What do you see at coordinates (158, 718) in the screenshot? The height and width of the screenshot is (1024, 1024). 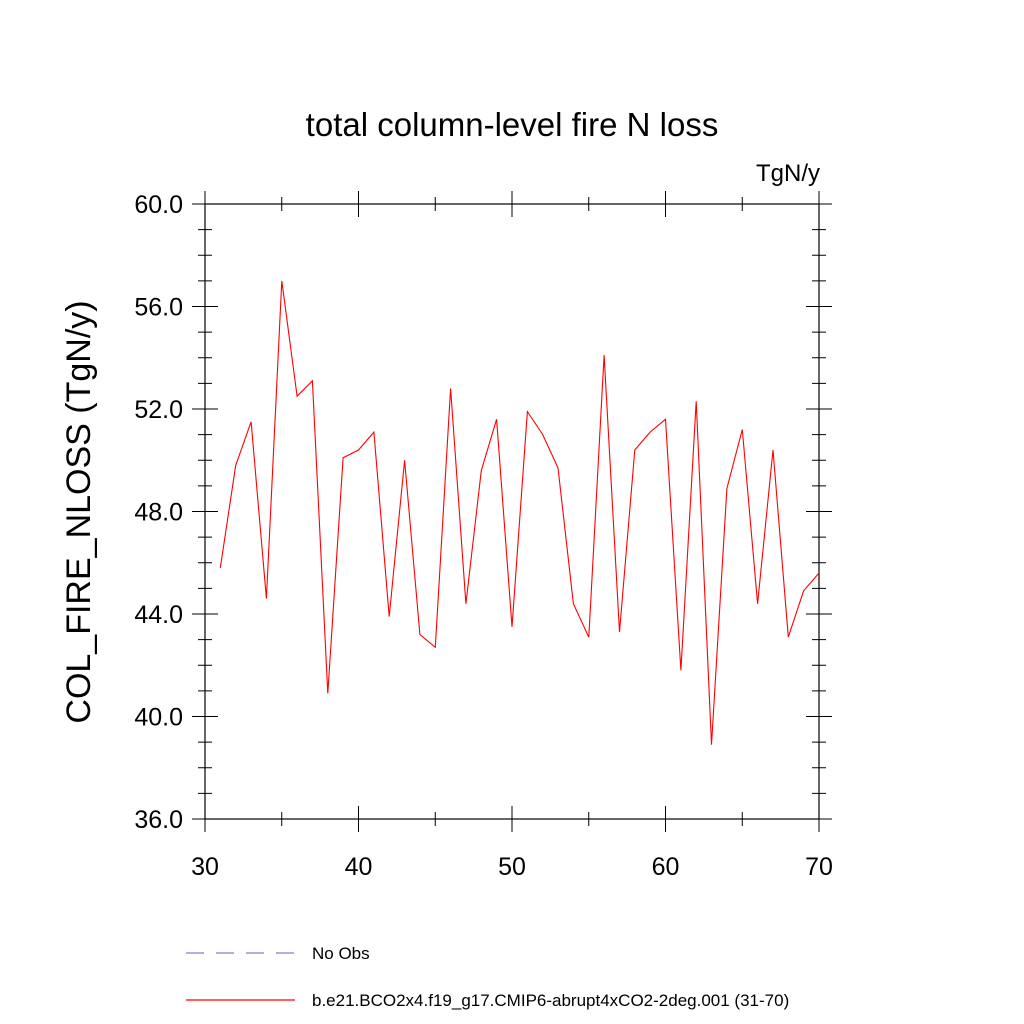 I see `y-tick-label-40.0: 40.0` at bounding box center [158, 718].